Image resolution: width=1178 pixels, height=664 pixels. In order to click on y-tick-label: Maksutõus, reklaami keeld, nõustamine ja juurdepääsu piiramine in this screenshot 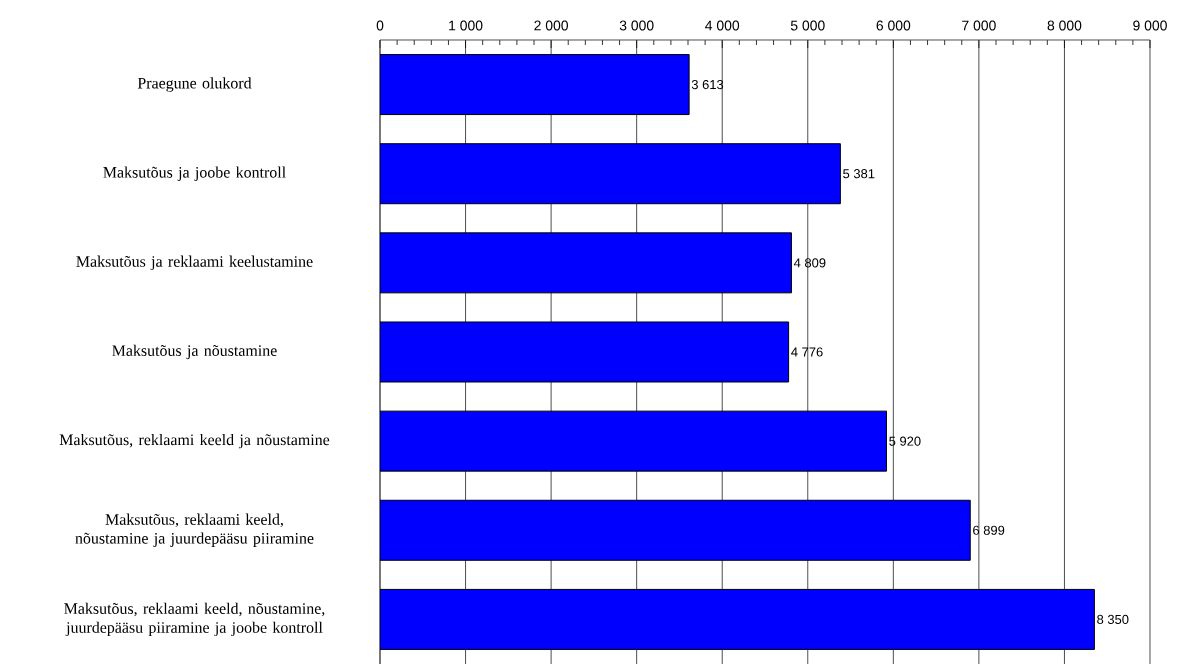, I will do `click(194, 530)`.